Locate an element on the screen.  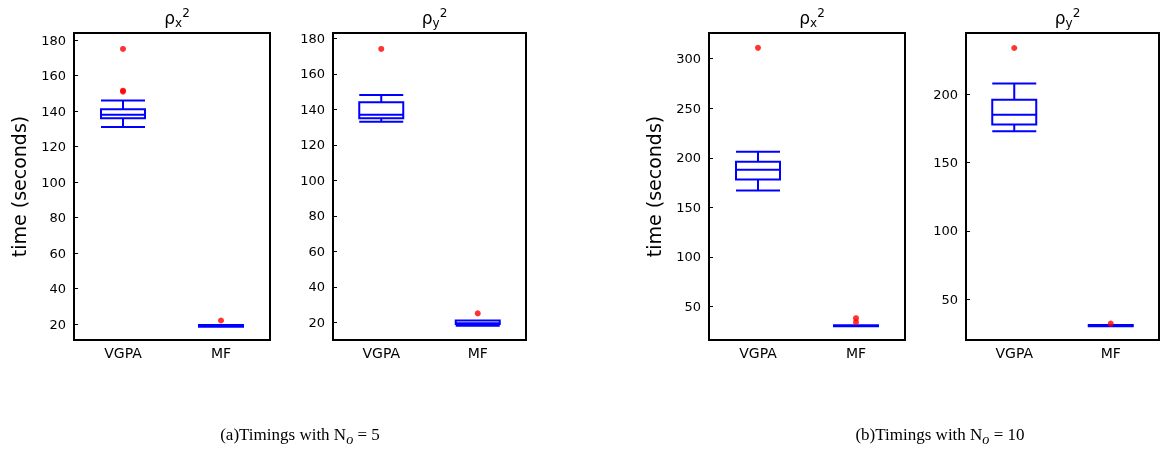
y-tick-label: 300 is located at coordinates (688, 59).